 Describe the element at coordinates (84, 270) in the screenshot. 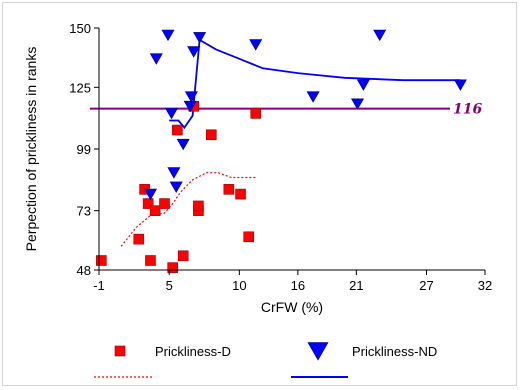

I see `y-tick-label: 48` at that location.